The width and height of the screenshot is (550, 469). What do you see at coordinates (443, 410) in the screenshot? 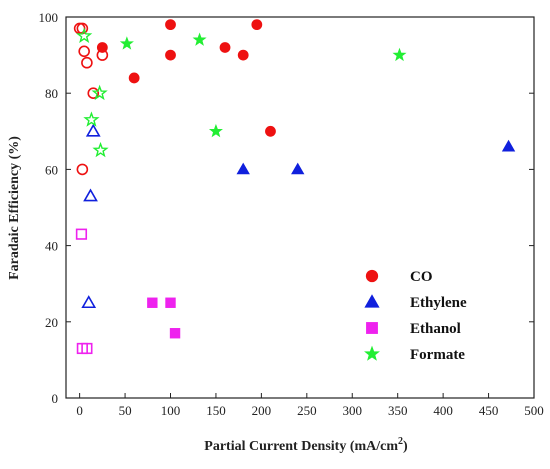
I see `x-tick-label: 400` at bounding box center [443, 410].